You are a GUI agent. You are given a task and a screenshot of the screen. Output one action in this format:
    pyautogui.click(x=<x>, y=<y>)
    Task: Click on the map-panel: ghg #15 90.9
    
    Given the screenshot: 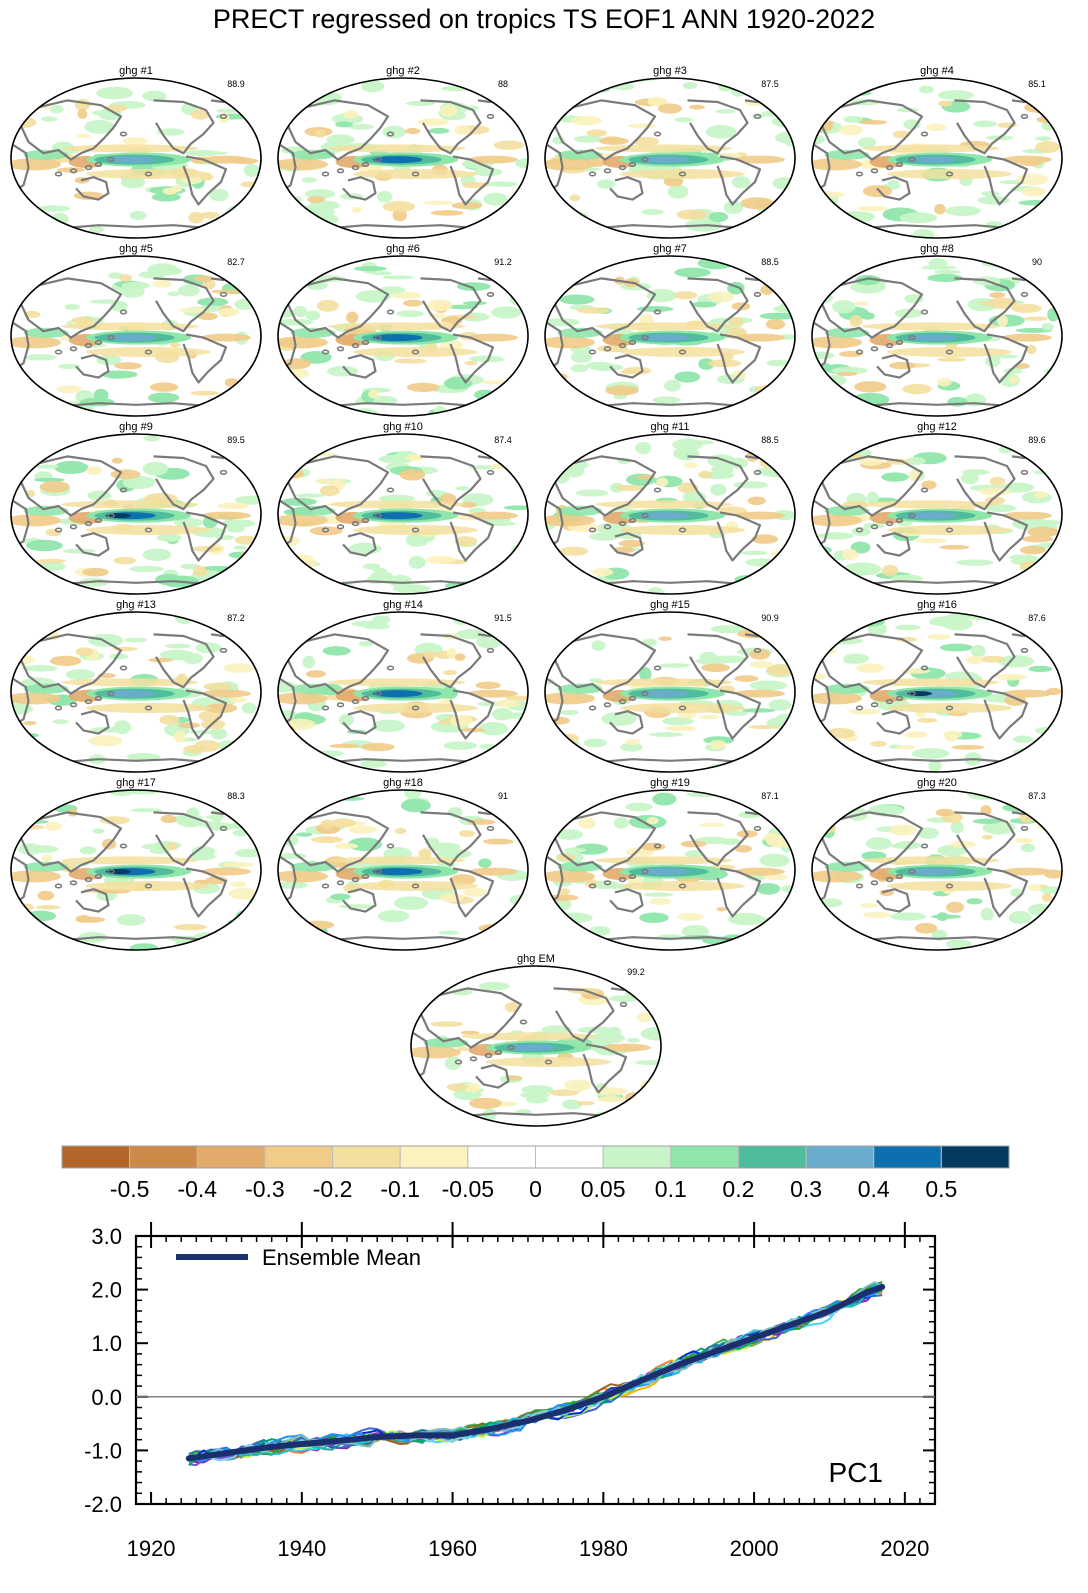 What is the action you would take?
    pyautogui.click(x=670, y=686)
    